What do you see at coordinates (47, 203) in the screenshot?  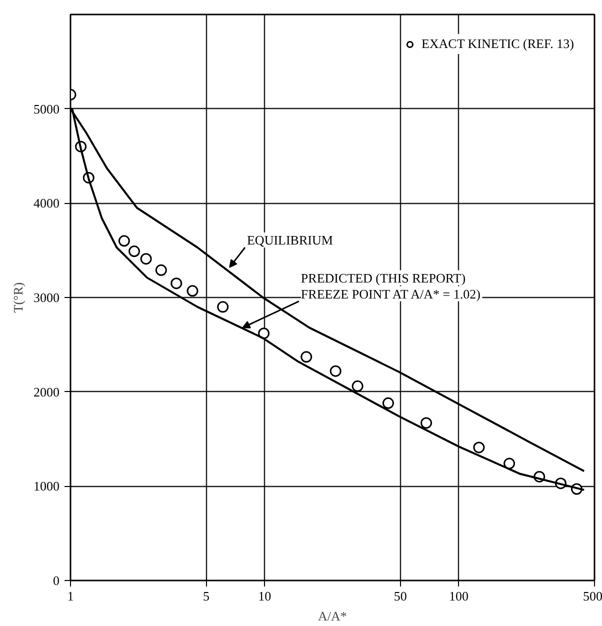 I see `y-tick-label: 4000` at bounding box center [47, 203].